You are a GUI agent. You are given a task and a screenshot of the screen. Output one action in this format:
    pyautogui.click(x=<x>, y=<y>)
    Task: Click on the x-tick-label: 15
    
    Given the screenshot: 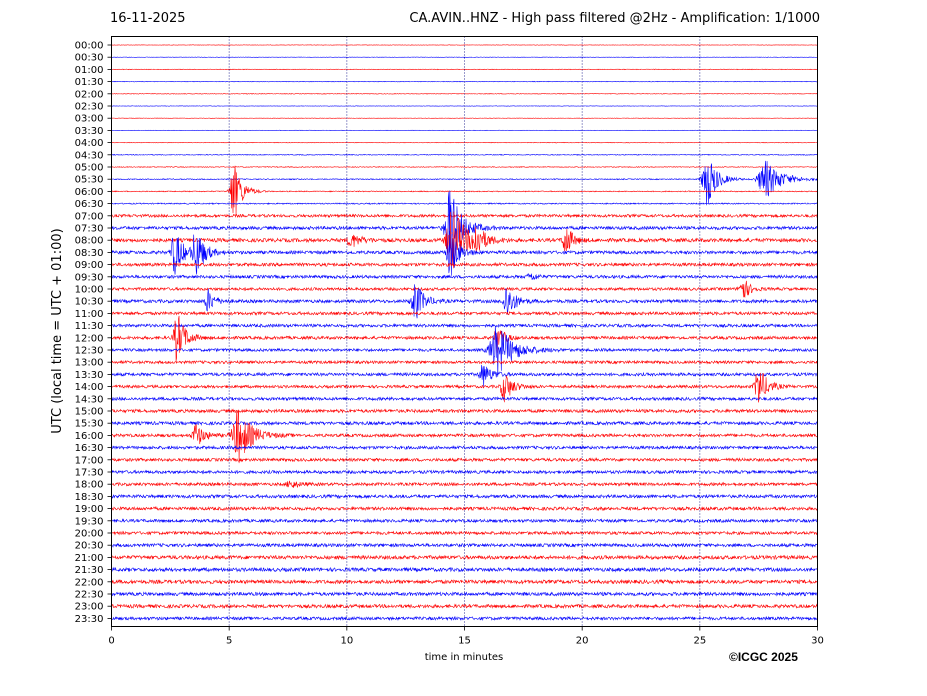 What is the action you would take?
    pyautogui.click(x=464, y=641)
    